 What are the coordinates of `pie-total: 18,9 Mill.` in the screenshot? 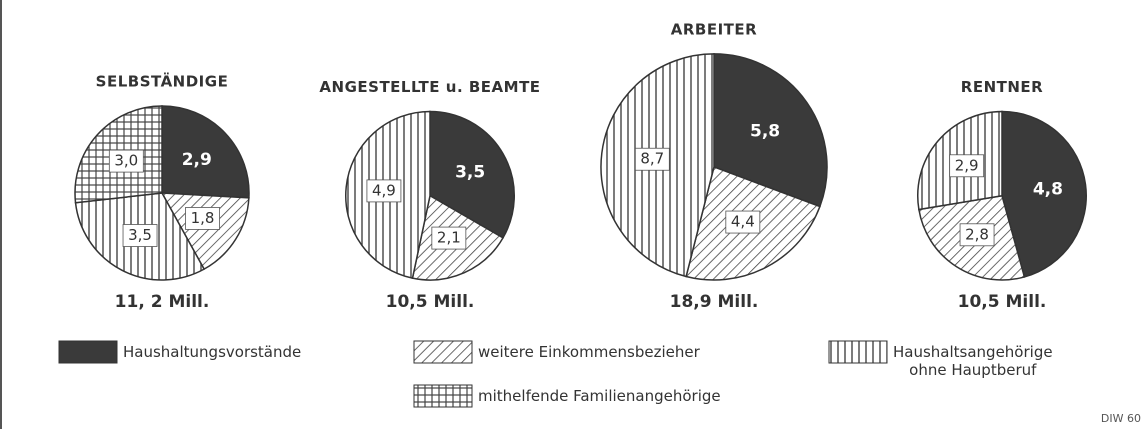 It's located at (714, 302).